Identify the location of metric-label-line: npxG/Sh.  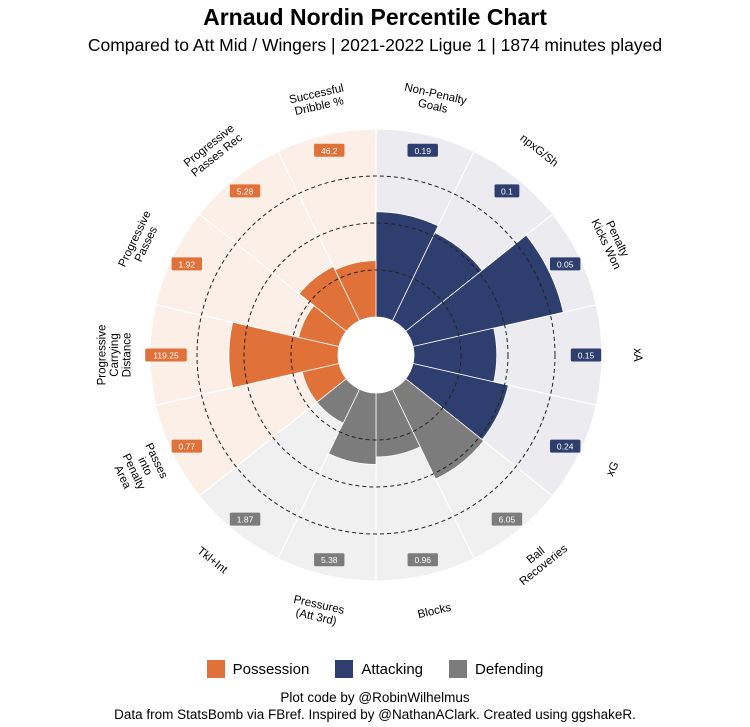
(538, 150).